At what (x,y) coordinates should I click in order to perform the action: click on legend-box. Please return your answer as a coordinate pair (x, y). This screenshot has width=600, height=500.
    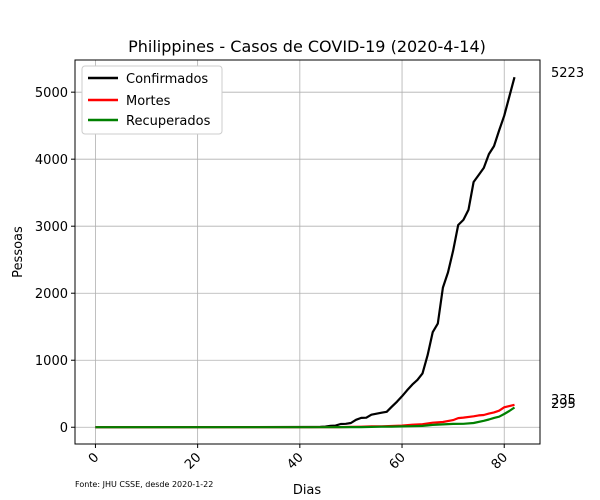
    Looking at the image, I should click on (152, 100).